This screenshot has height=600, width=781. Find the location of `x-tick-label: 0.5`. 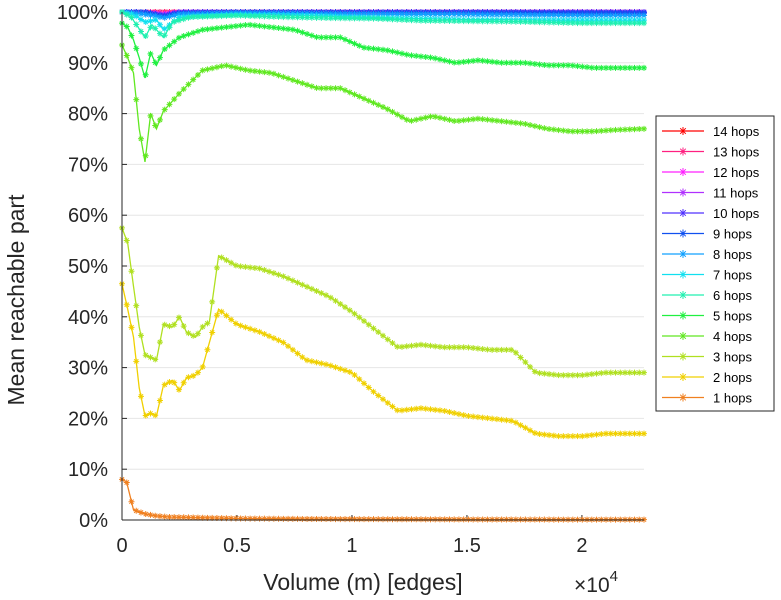

x-tick-label: 0.5 is located at coordinates (237, 546).